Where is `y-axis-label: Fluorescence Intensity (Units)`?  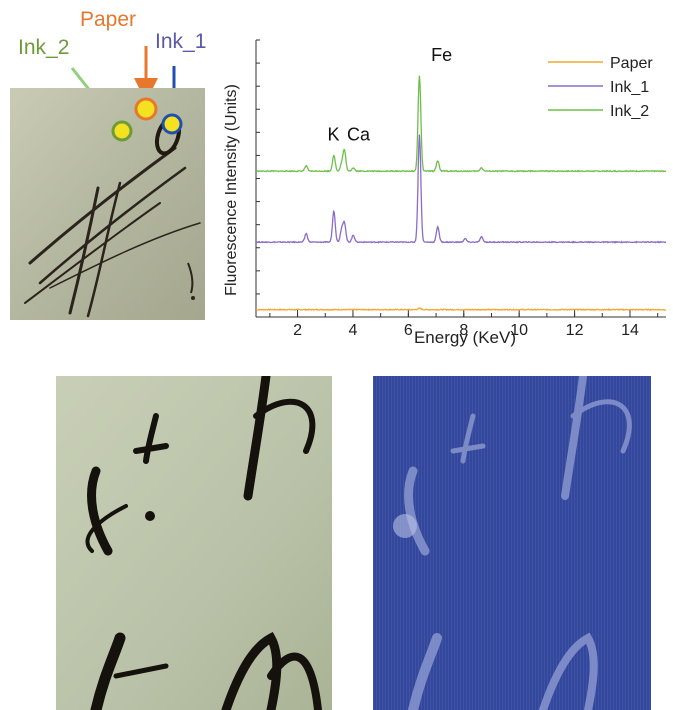 y-axis-label: Fluorescence Intensity (Units) is located at coordinates (231, 190).